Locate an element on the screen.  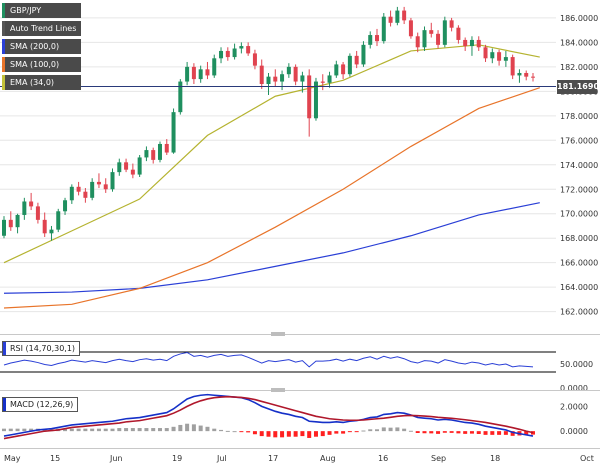
y-tick-label: 184.0000 is located at coordinates (579, 42).